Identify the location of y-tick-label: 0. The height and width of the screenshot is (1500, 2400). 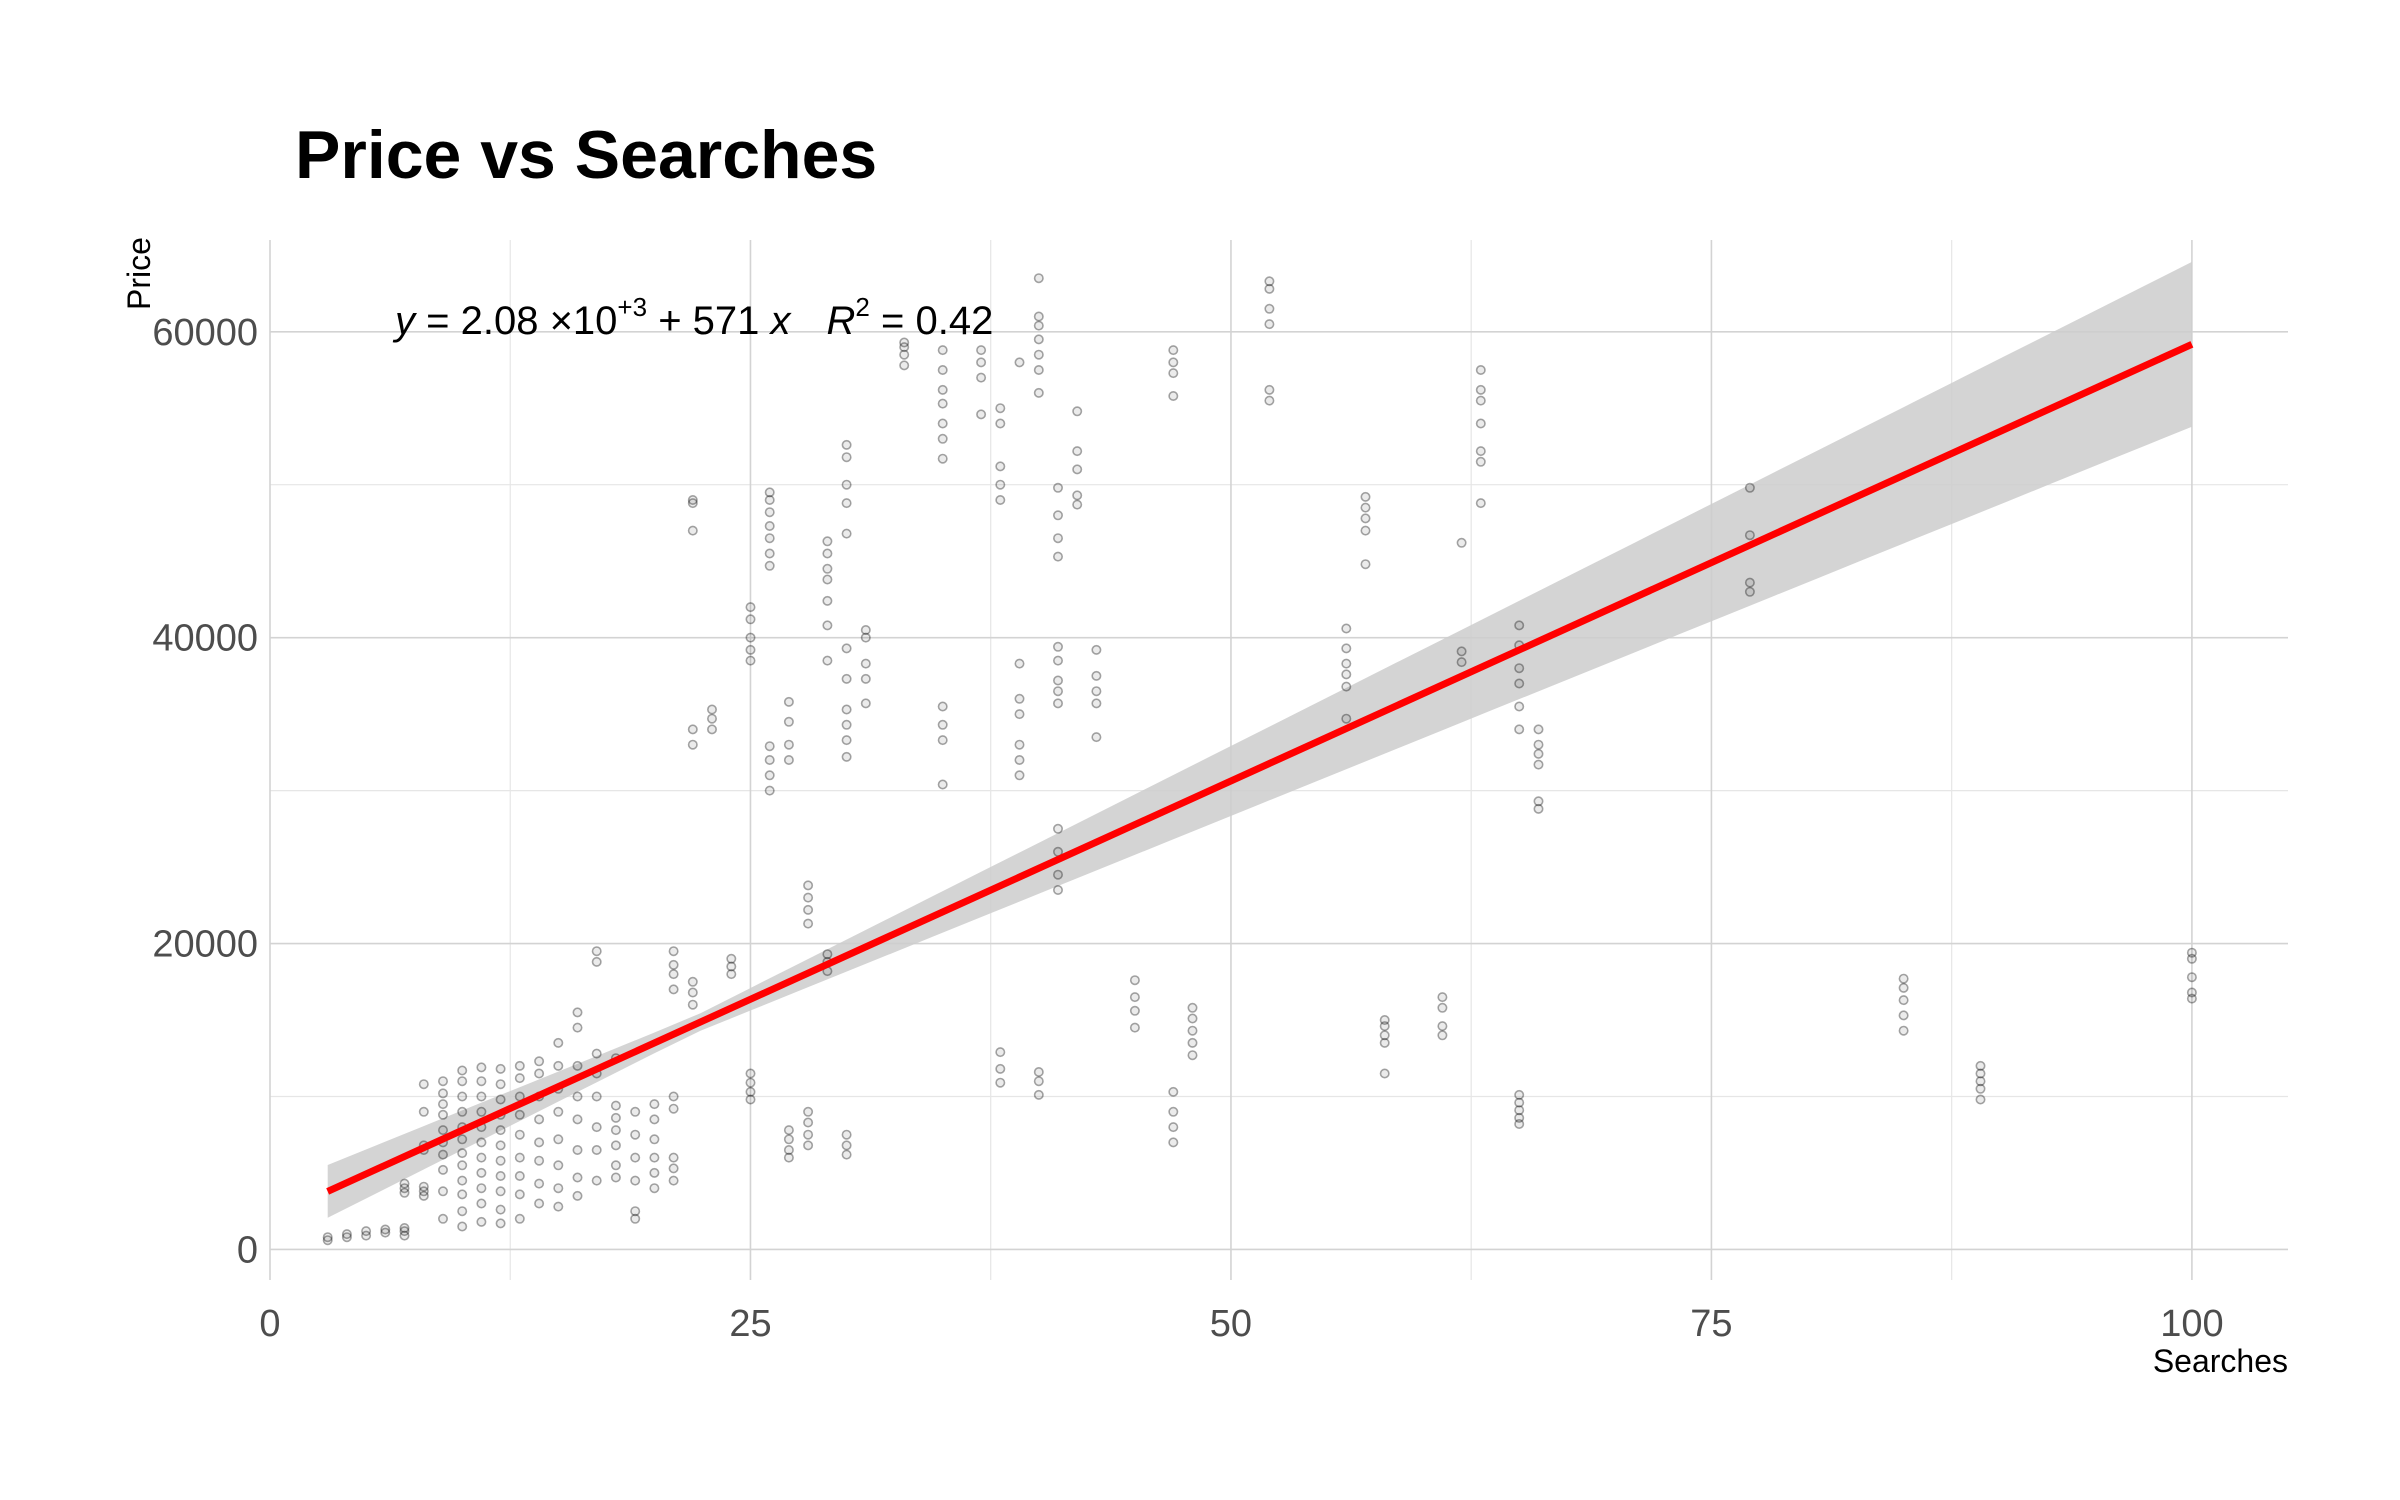
(247, 1250).